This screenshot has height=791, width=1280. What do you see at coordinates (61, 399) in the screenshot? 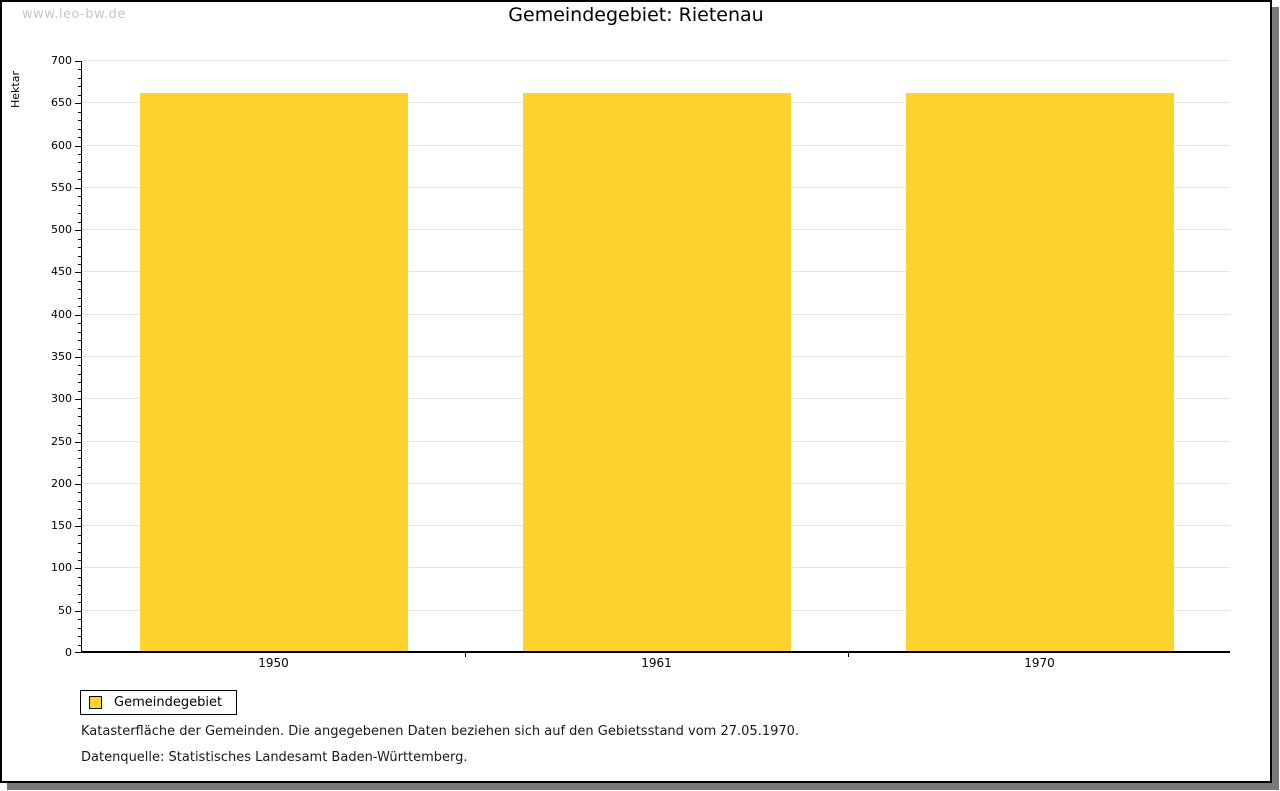
I see `y-axis-tick-label: 300` at bounding box center [61, 399].